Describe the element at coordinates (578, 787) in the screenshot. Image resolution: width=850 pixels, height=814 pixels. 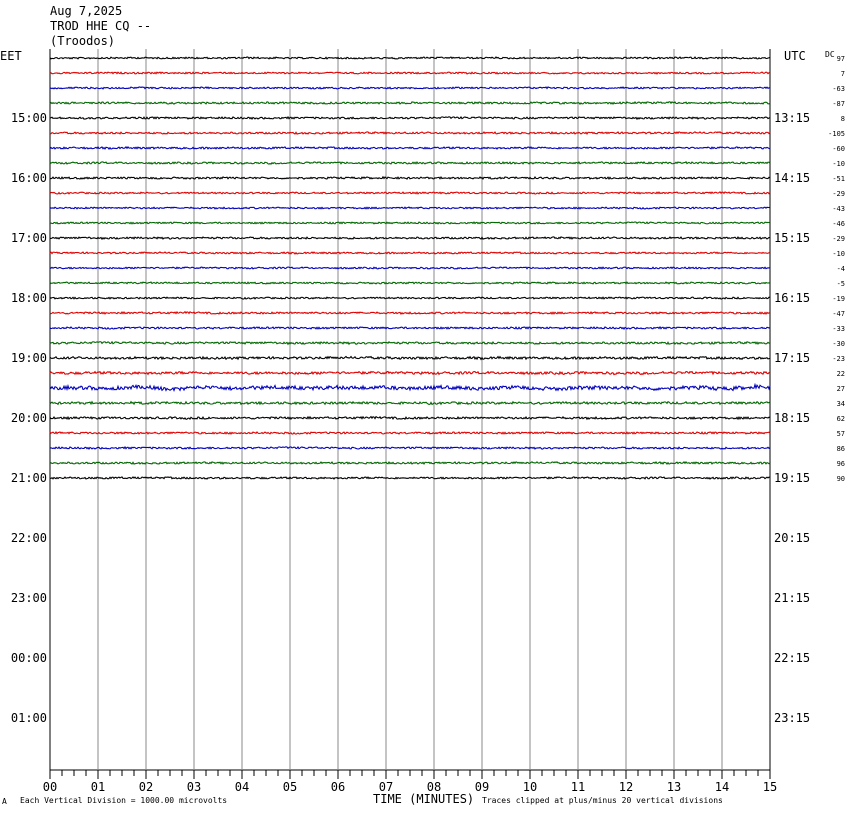
I see `x-tick-label: 11` at that location.